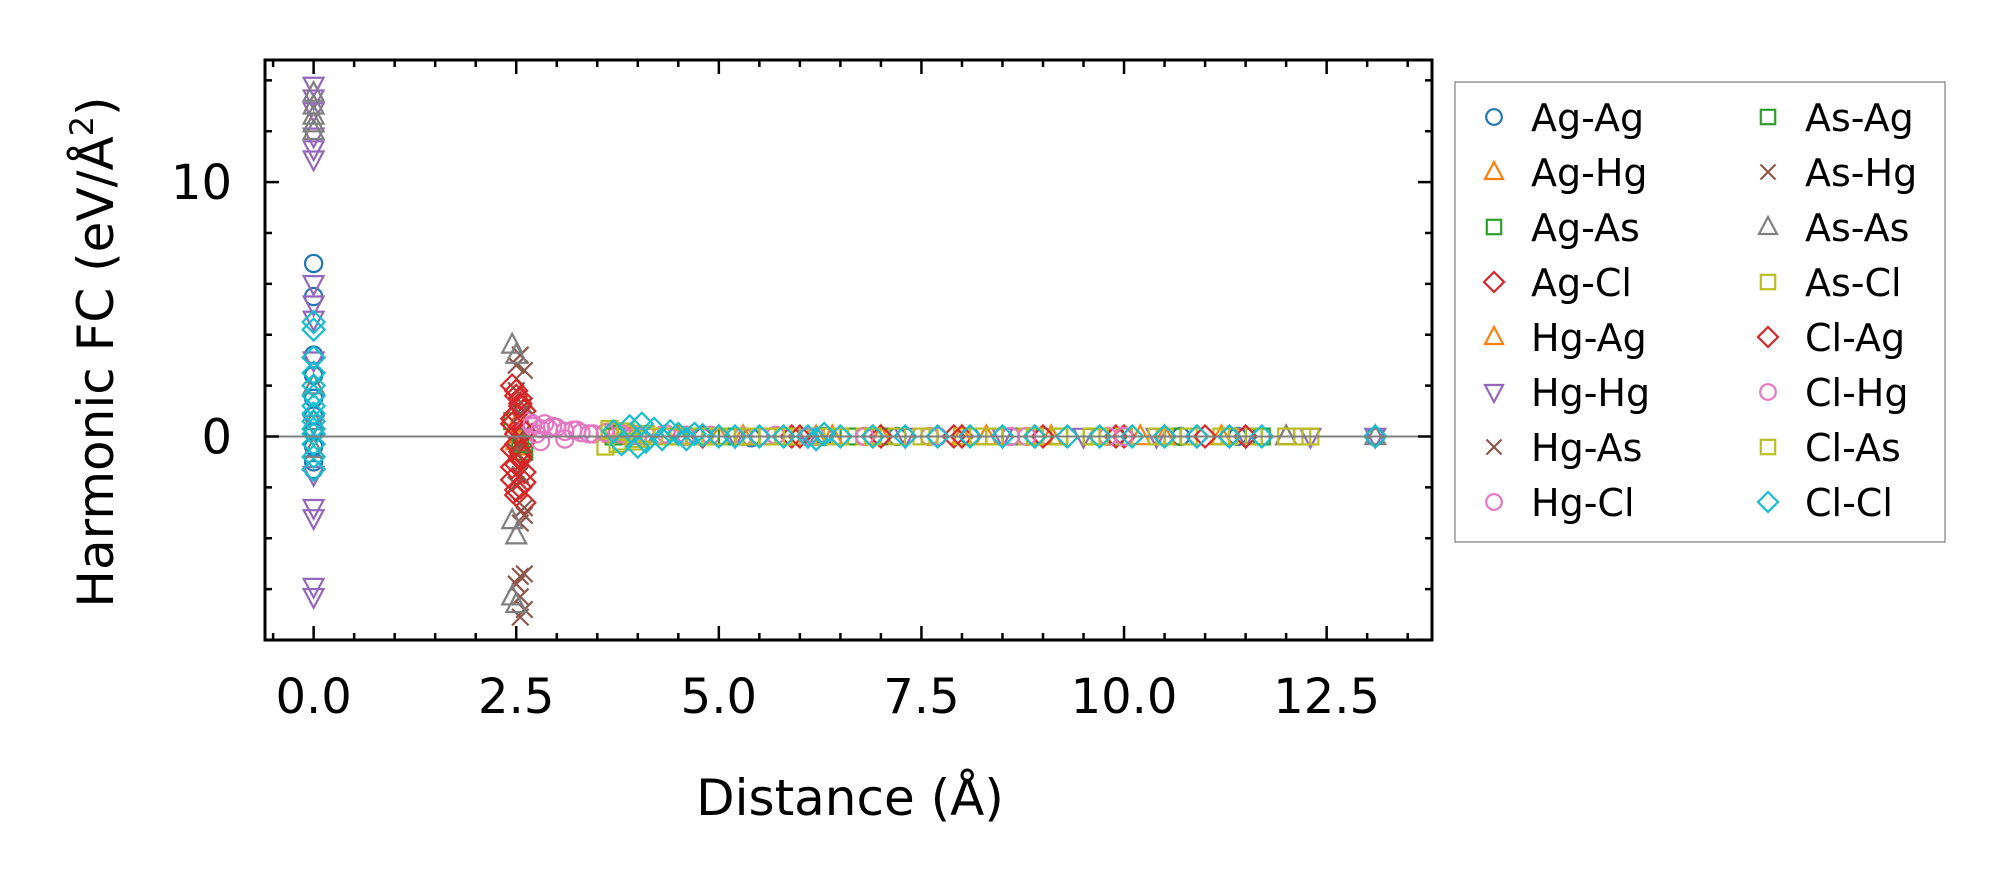 This screenshot has height=883, width=1992. I want to click on y-tick-label-10: 10, so click(201, 183).